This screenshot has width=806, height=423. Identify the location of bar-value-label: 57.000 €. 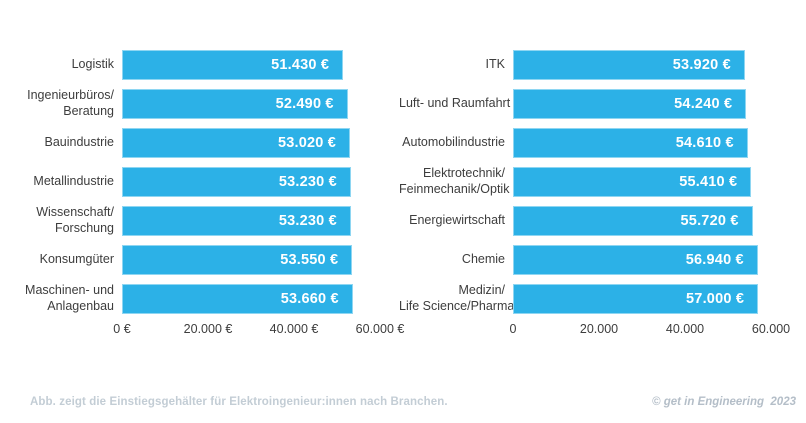
(715, 298).